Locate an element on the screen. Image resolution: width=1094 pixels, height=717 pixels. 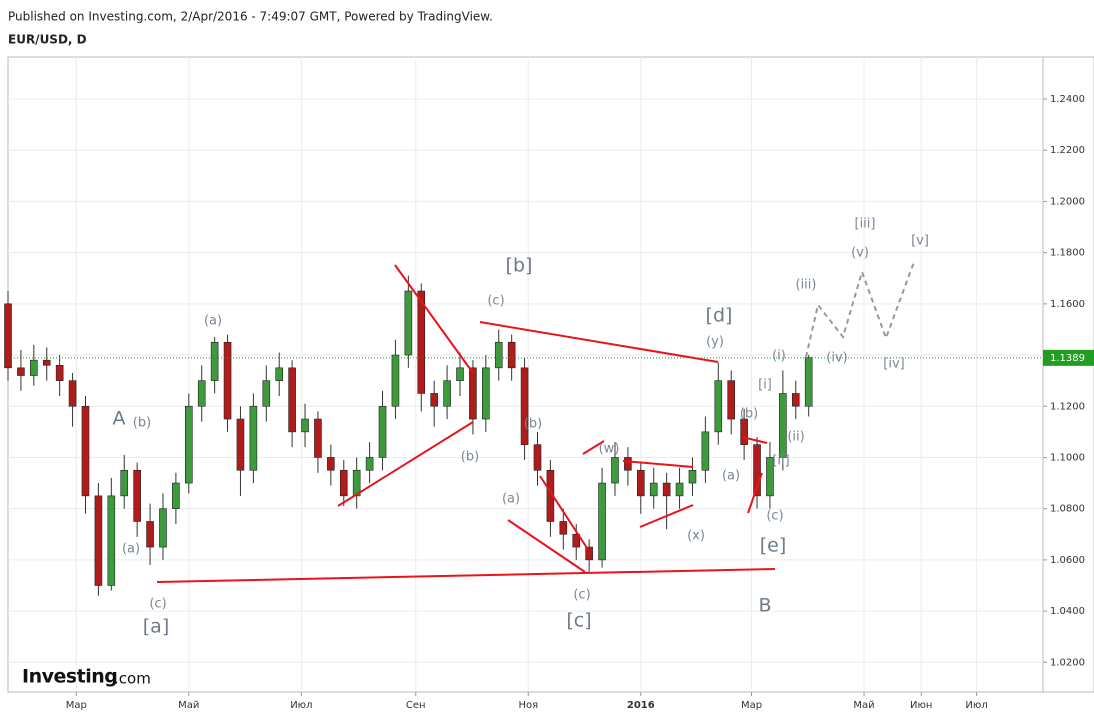
wave-label: B is located at coordinates (764, 606).